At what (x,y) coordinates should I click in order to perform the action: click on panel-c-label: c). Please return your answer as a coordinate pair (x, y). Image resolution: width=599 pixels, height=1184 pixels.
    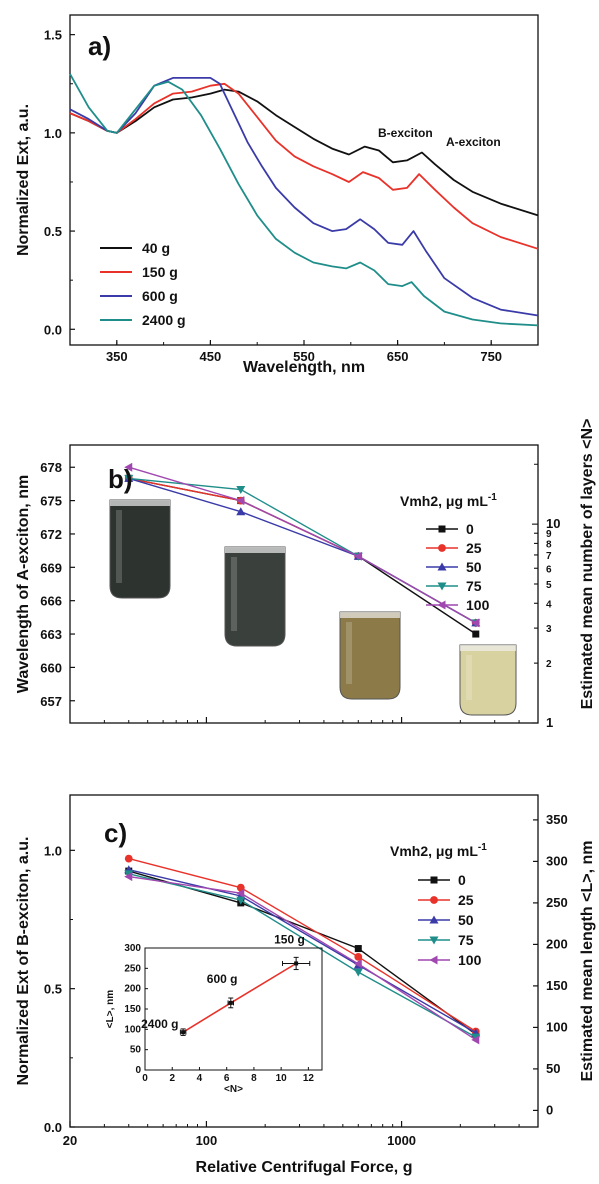
    Looking at the image, I should click on (115, 833).